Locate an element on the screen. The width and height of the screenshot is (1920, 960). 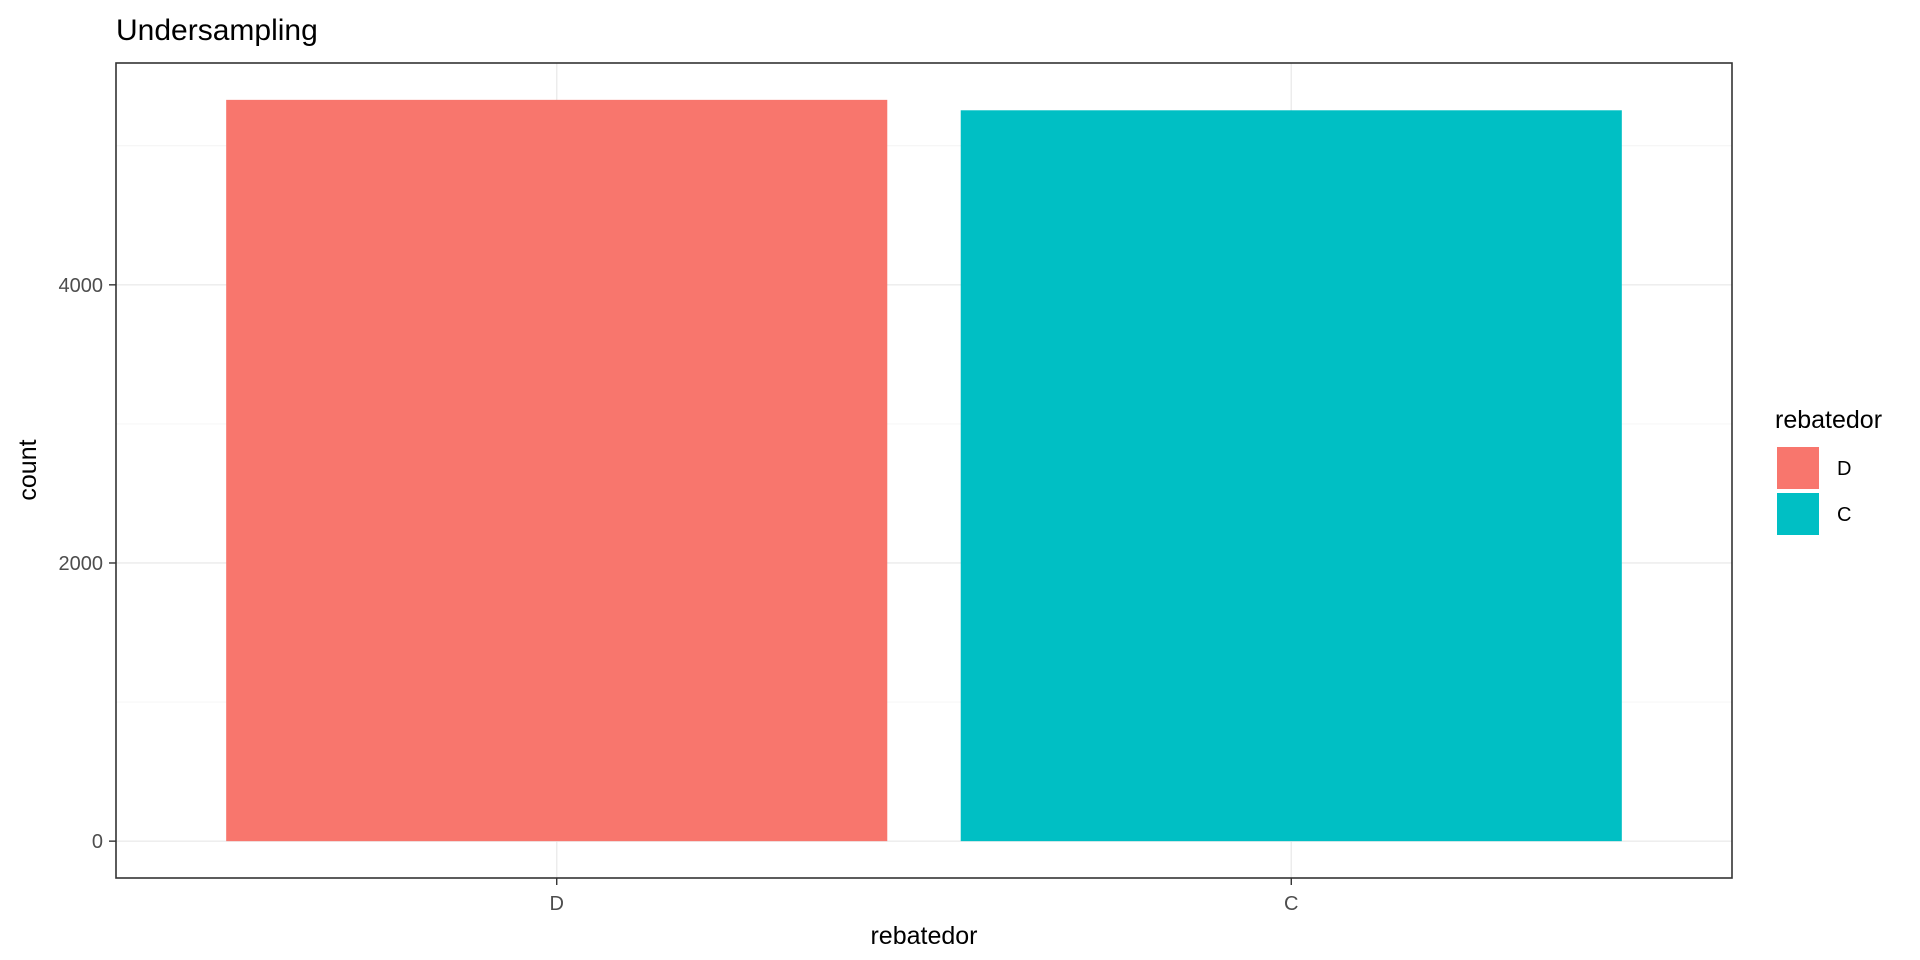
legend-key-C is located at coordinates (1798, 514).